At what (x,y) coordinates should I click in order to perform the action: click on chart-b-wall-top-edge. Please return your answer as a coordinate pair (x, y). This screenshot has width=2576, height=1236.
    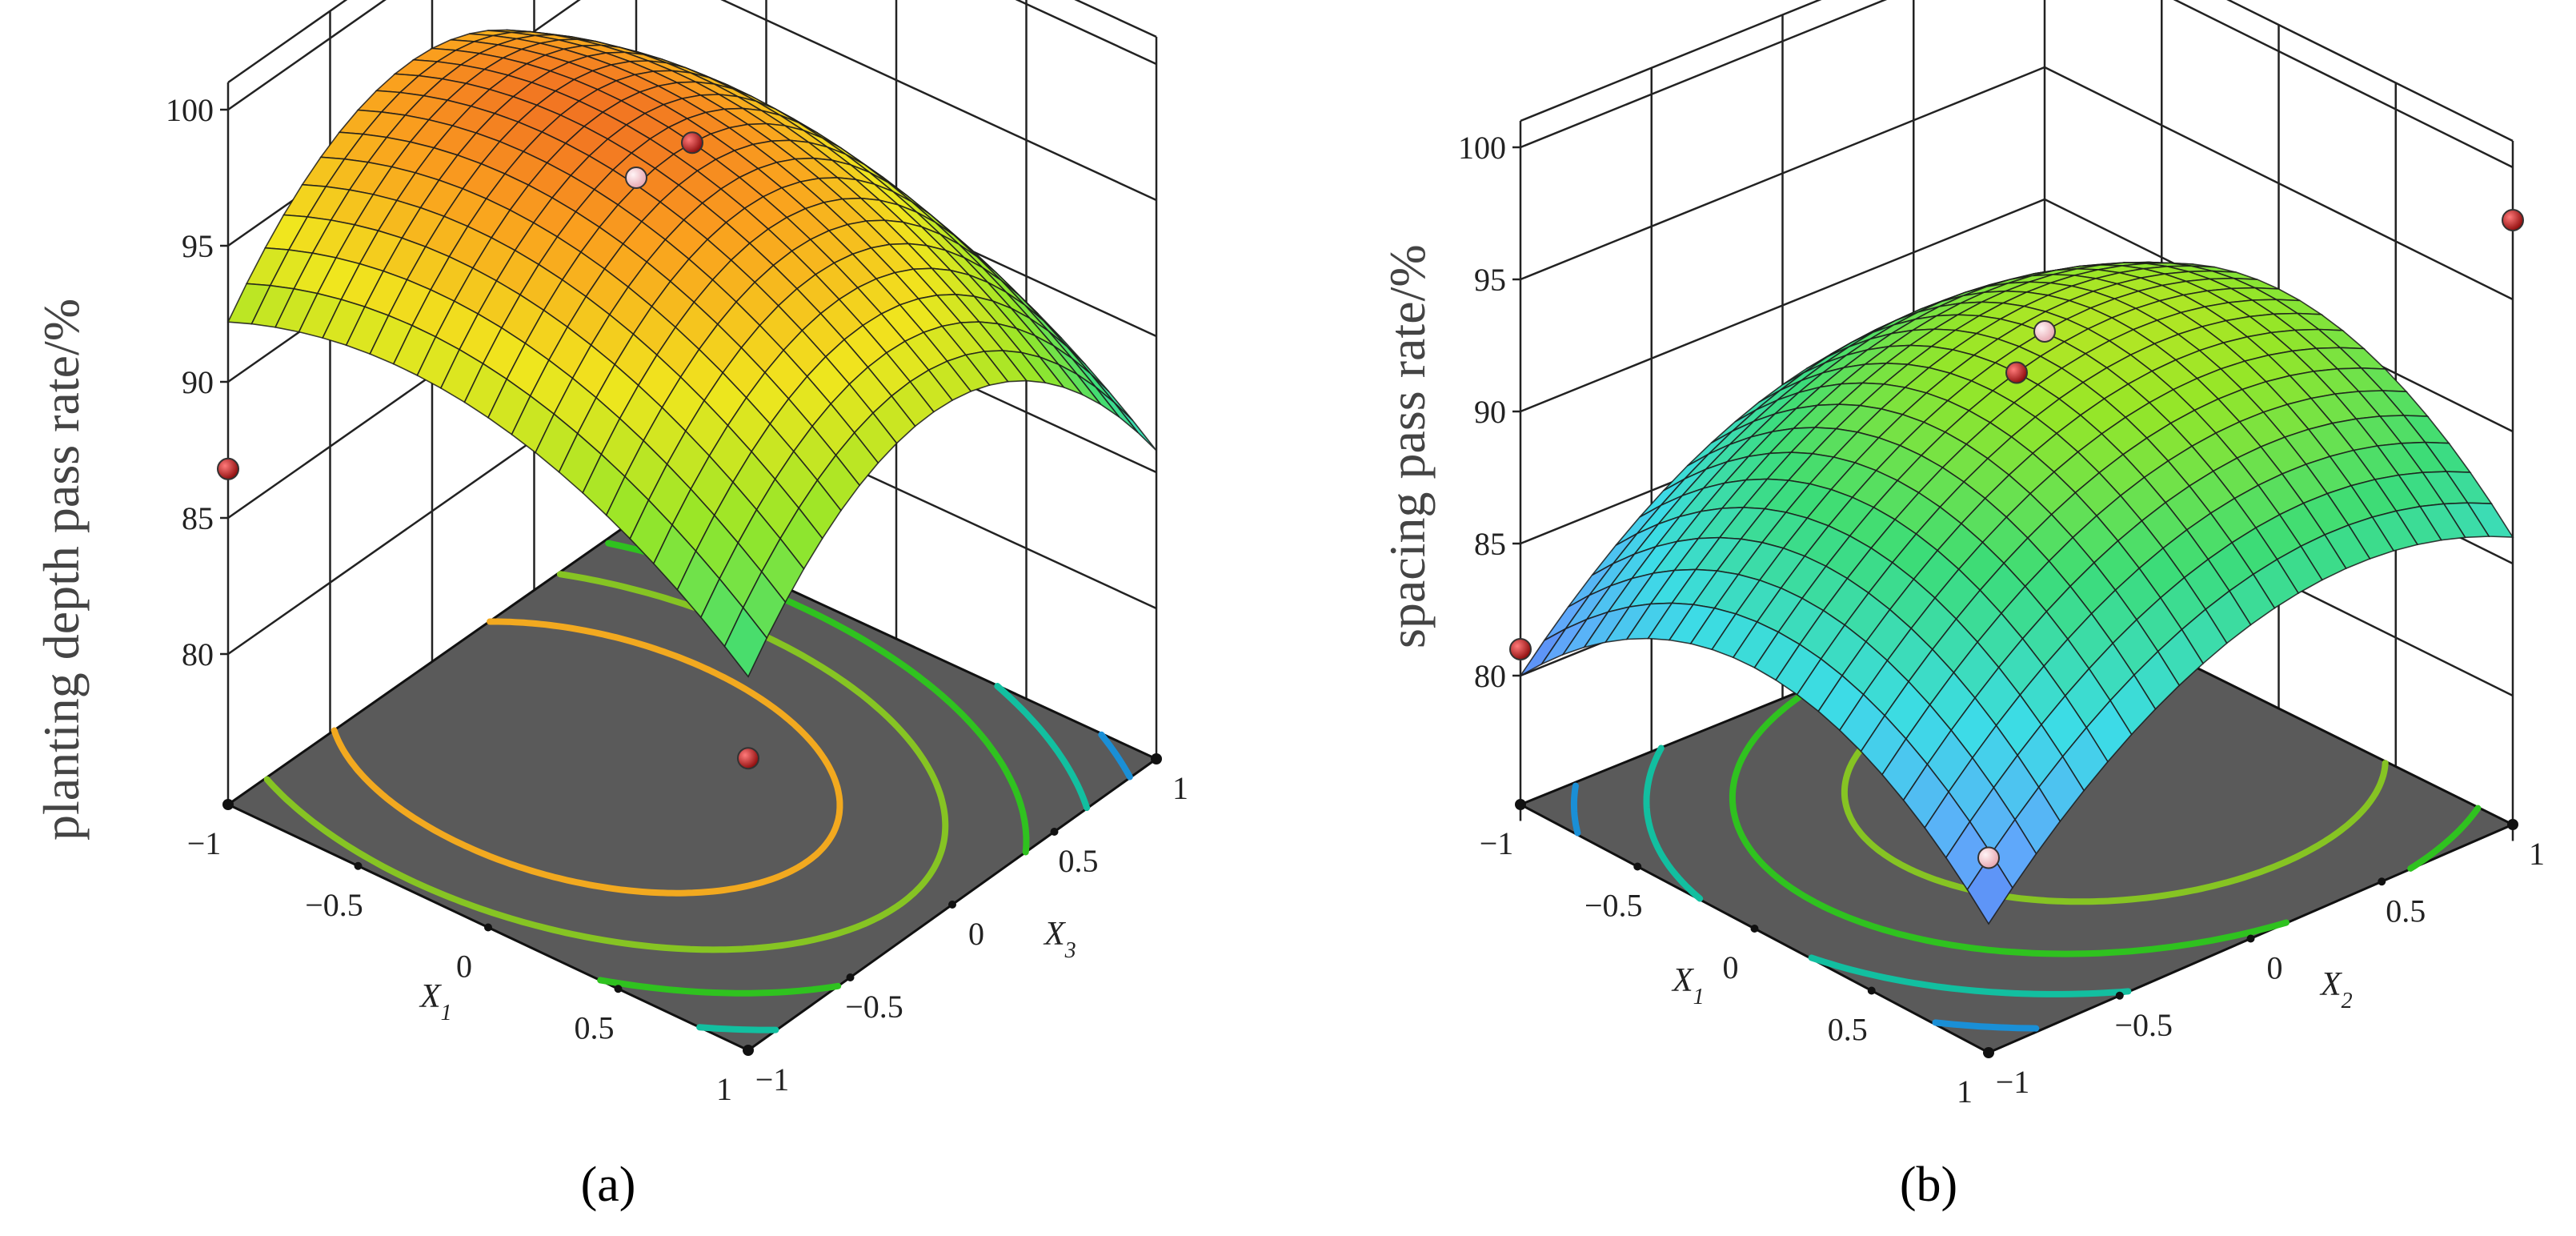
    Looking at the image, I should click on (2017, 71).